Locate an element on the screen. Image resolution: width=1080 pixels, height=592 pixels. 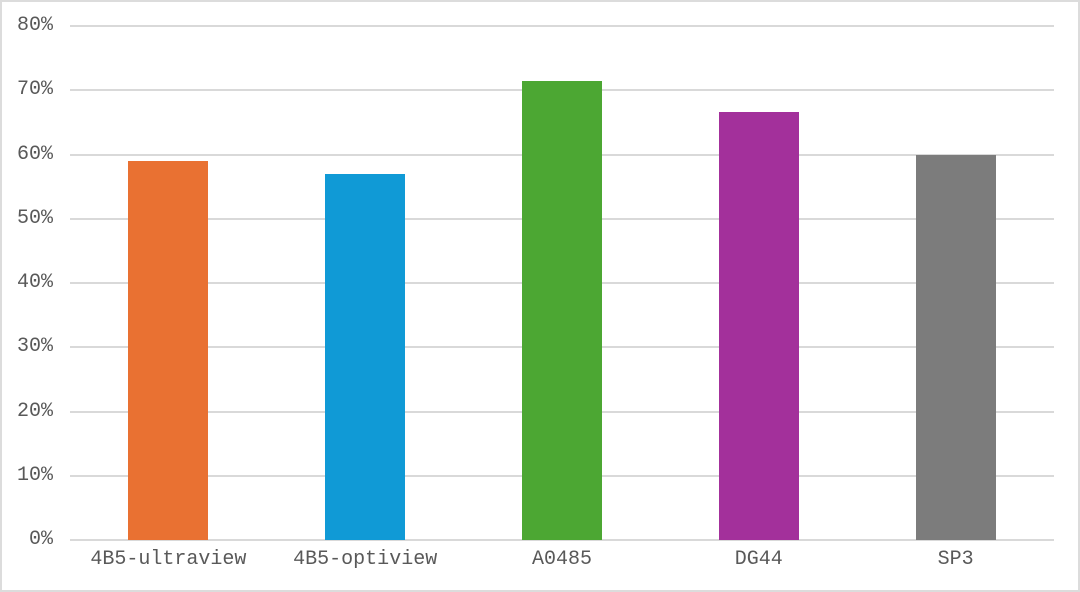
y-tick-label: 80% is located at coordinates (34, 25).